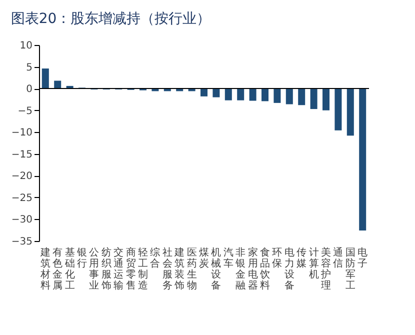 This screenshot has height=335, width=415. I want to click on y-tick-label: 10, so click(26, 46).